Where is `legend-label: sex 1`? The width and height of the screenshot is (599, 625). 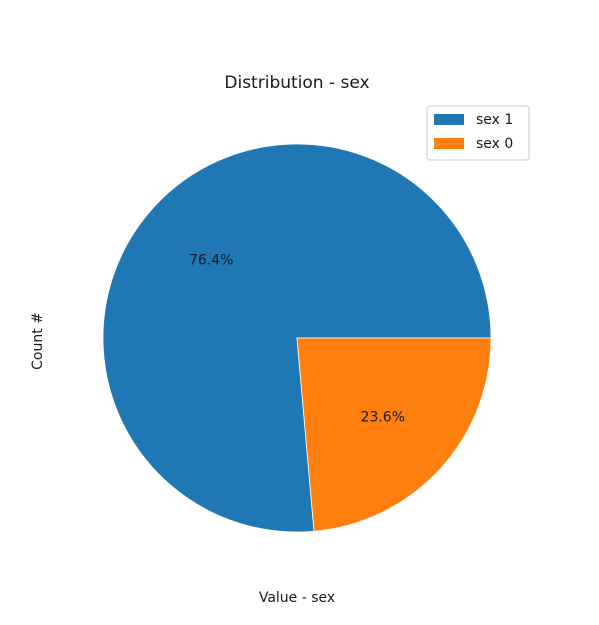 legend-label: sex 1 is located at coordinates (494, 120).